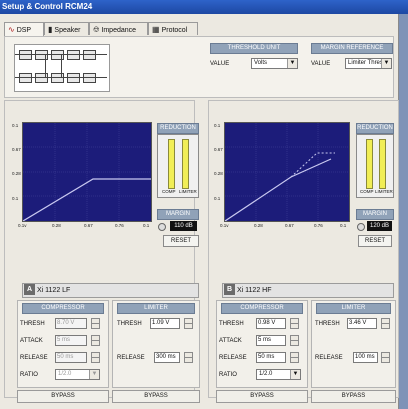 Image resolution: width=408 pixels, height=409 pixels. Describe the element at coordinates (77, 374) in the screenshot. I see `channel-a-comp-ratio-select: 1/2.0 ▼` at that location.